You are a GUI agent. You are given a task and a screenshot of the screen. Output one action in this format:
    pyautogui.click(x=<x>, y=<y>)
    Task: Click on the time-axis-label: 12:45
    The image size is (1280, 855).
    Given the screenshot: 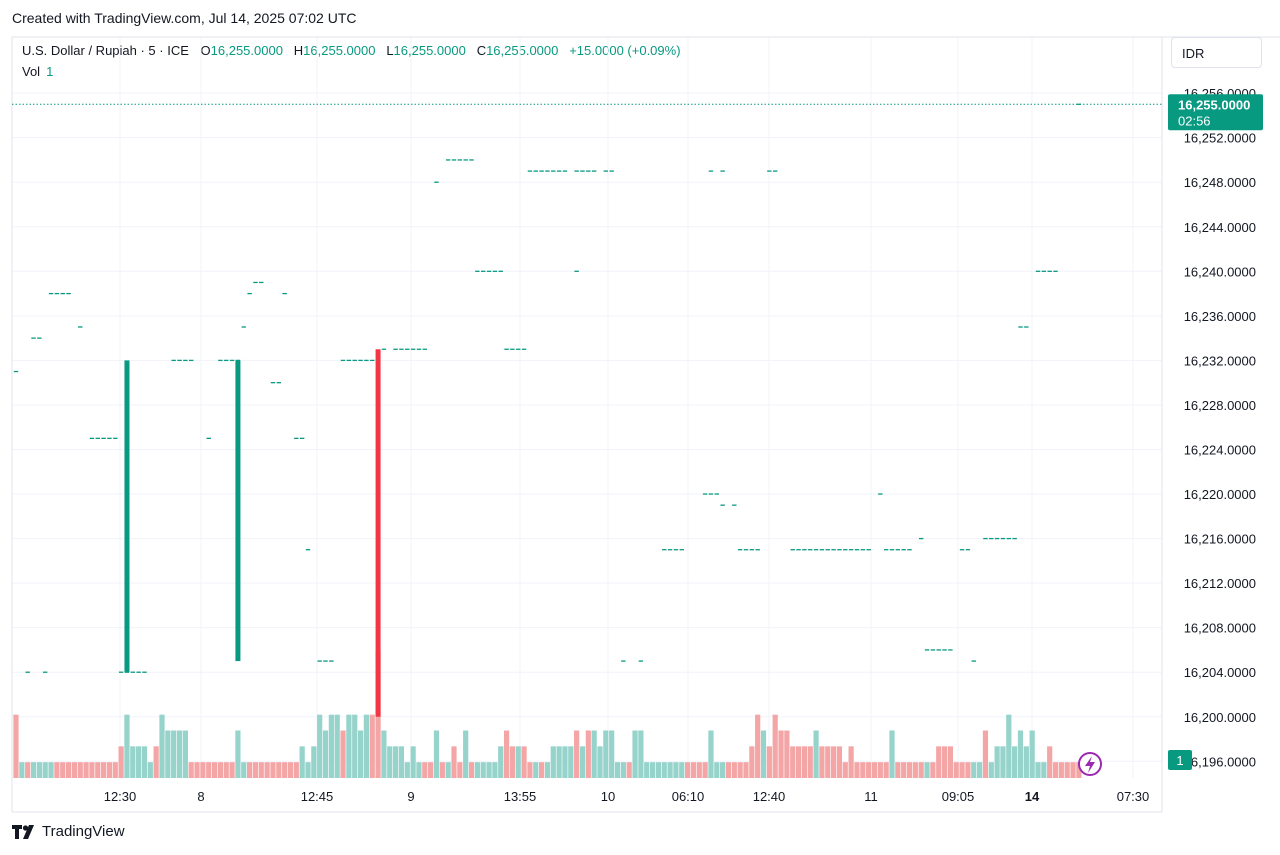 What is the action you would take?
    pyautogui.click(x=317, y=796)
    